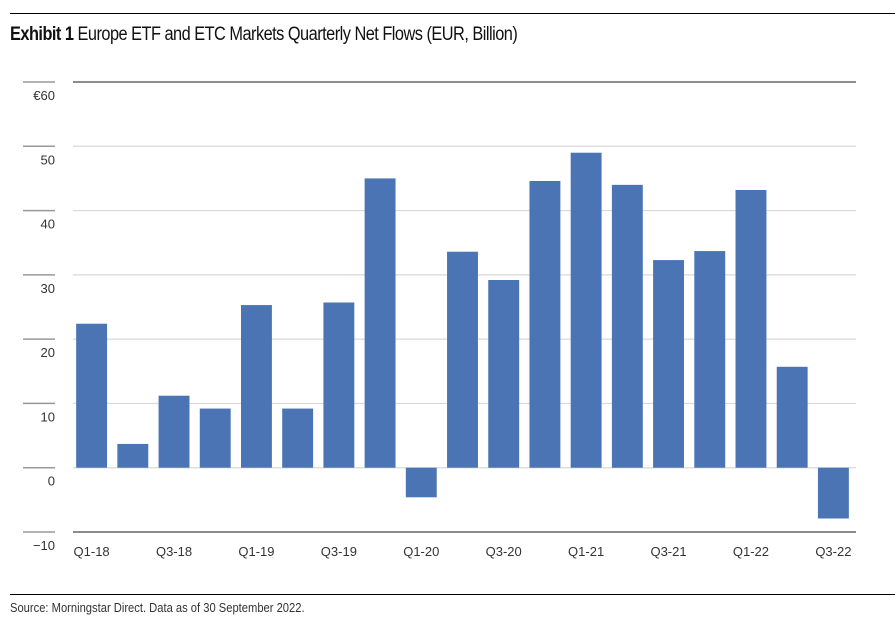 The width and height of the screenshot is (895, 628). What do you see at coordinates (339, 551) in the screenshot?
I see `x-tick-label: Q3-19` at bounding box center [339, 551].